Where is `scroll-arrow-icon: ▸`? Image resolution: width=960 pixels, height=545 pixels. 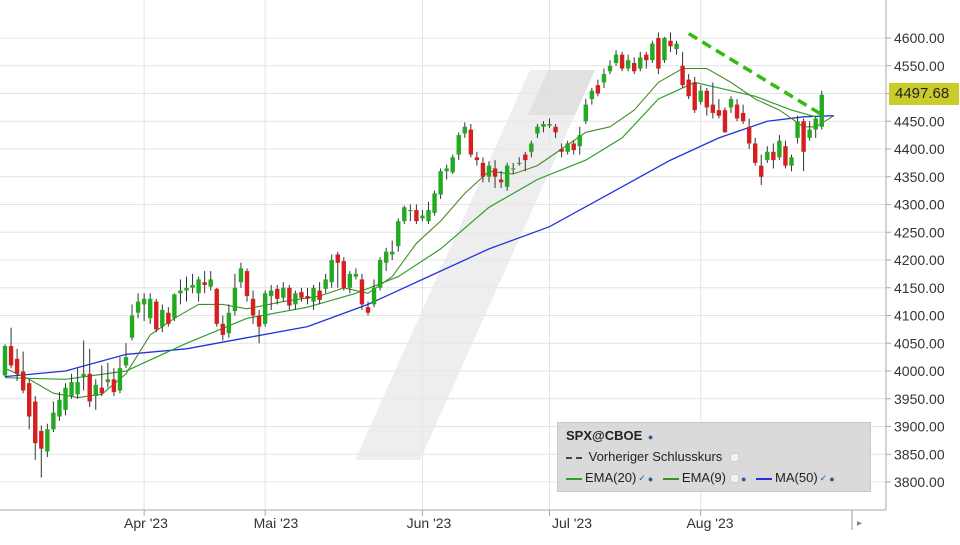
scroll-arrow-icon: ▸ is located at coordinates (859, 523).